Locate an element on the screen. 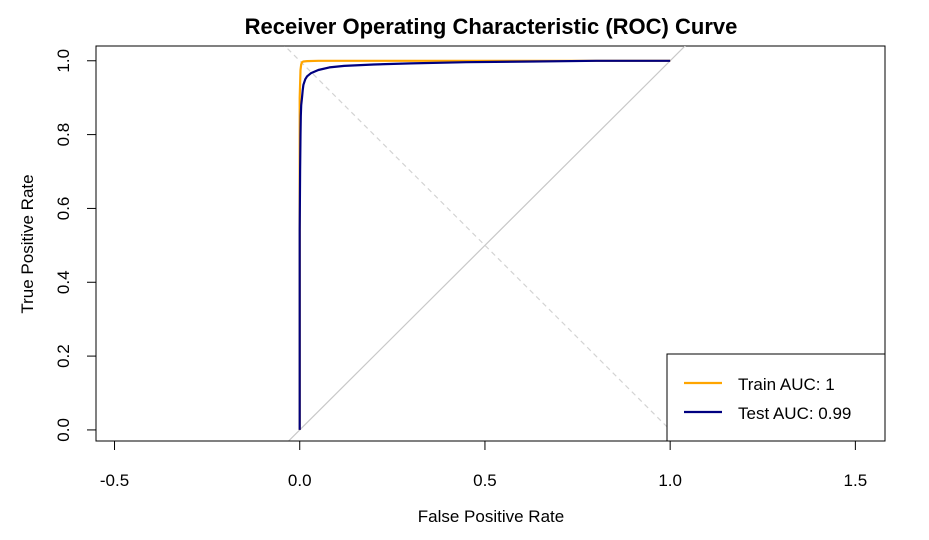  y-tick-label: 0.4 is located at coordinates (63, 282).